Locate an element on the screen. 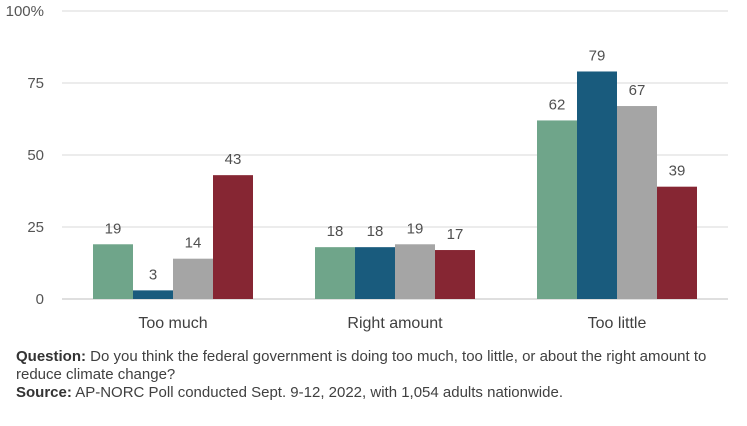 This screenshot has width=747, height=426. data-label: 17 is located at coordinates (455, 234).